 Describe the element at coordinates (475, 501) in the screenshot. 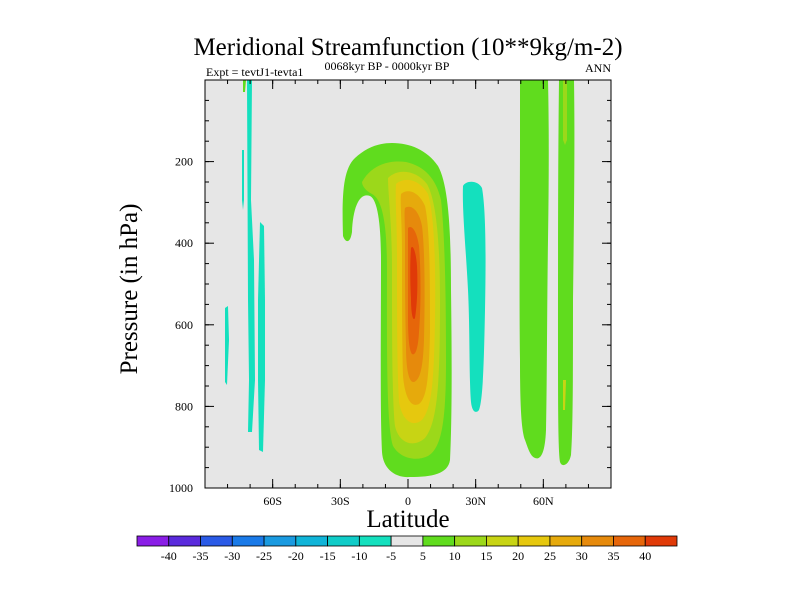

I see `x-tick-label: 30N` at that location.